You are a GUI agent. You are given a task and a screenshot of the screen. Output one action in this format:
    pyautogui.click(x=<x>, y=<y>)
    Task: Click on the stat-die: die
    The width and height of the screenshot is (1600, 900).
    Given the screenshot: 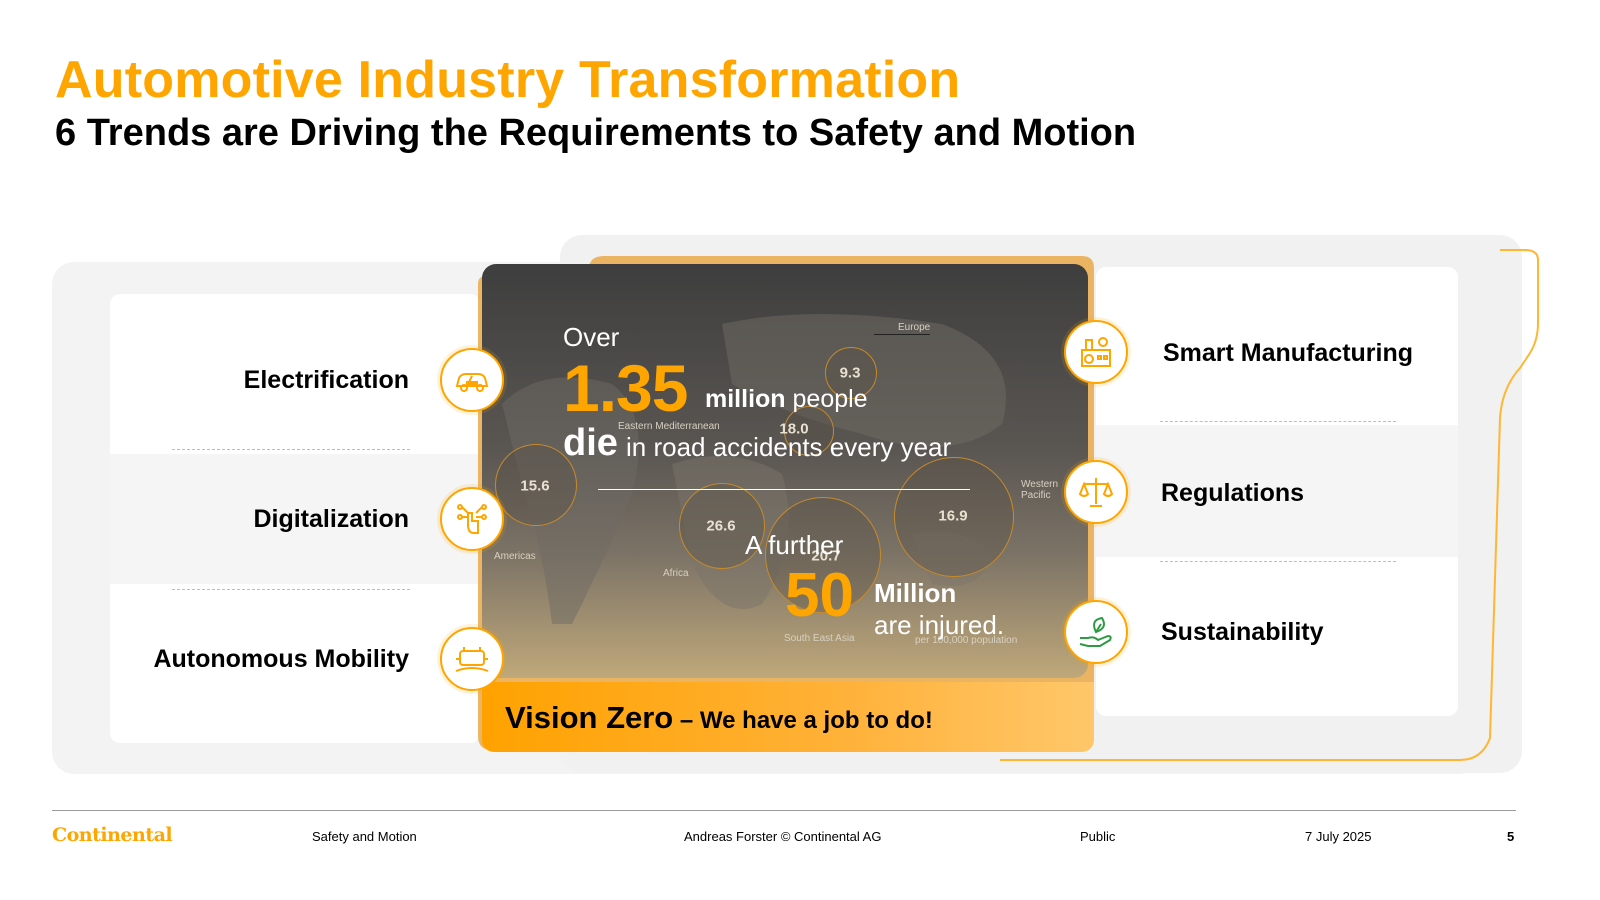 What is the action you would take?
    pyautogui.click(x=590, y=443)
    